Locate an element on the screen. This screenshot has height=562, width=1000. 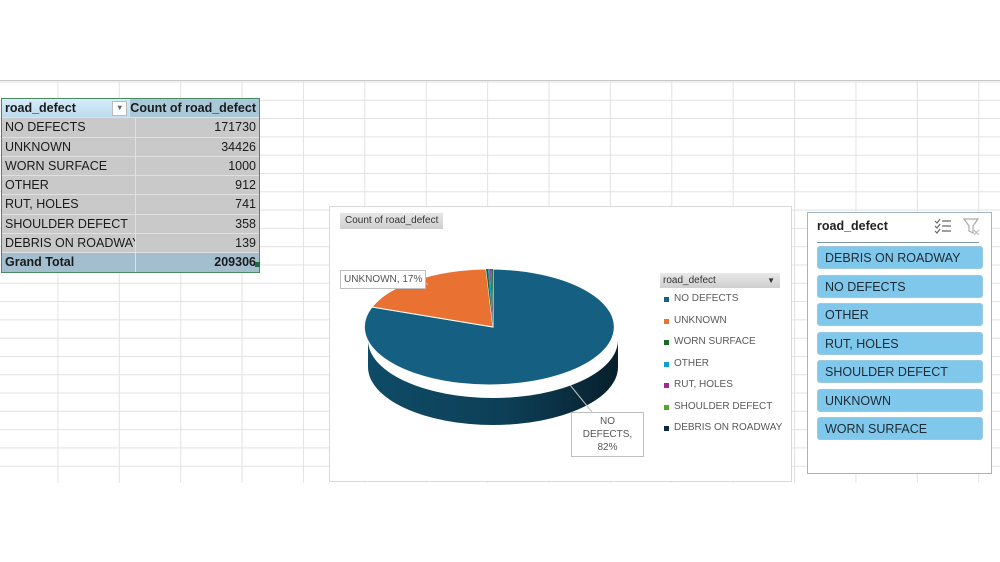
legend-item: OTHER is located at coordinates (723, 368).